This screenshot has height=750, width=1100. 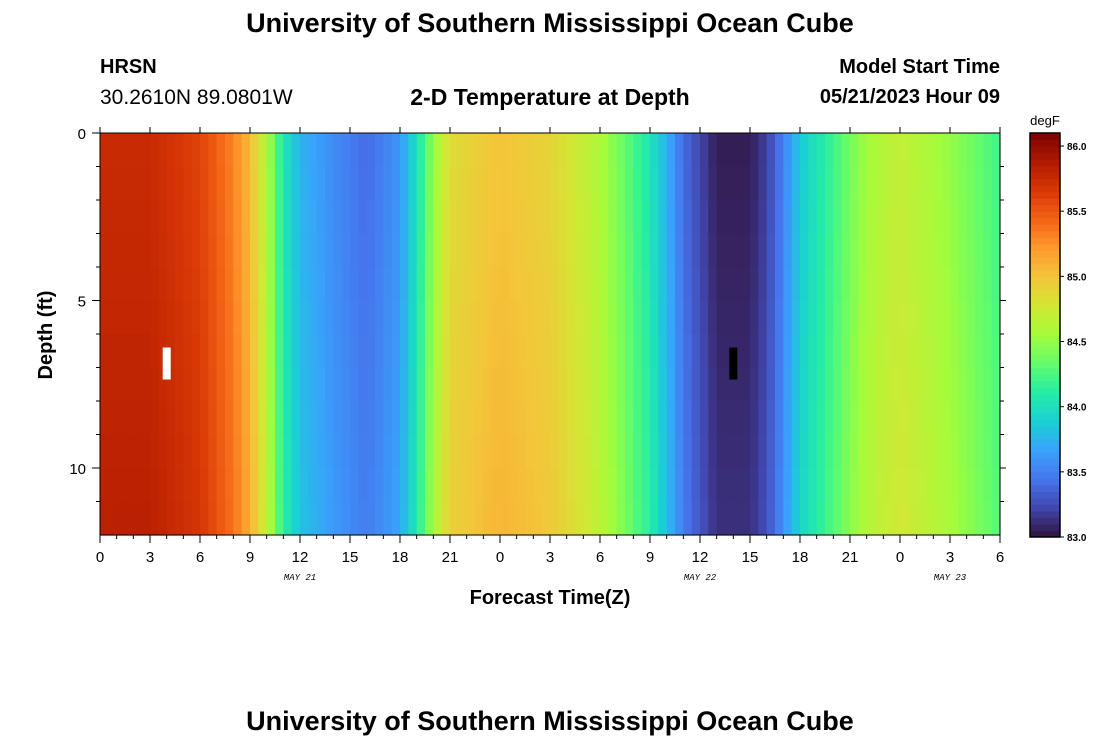 What do you see at coordinates (1077, 212) in the screenshot?
I see `colorbar-tick-label: 85.5` at bounding box center [1077, 212].